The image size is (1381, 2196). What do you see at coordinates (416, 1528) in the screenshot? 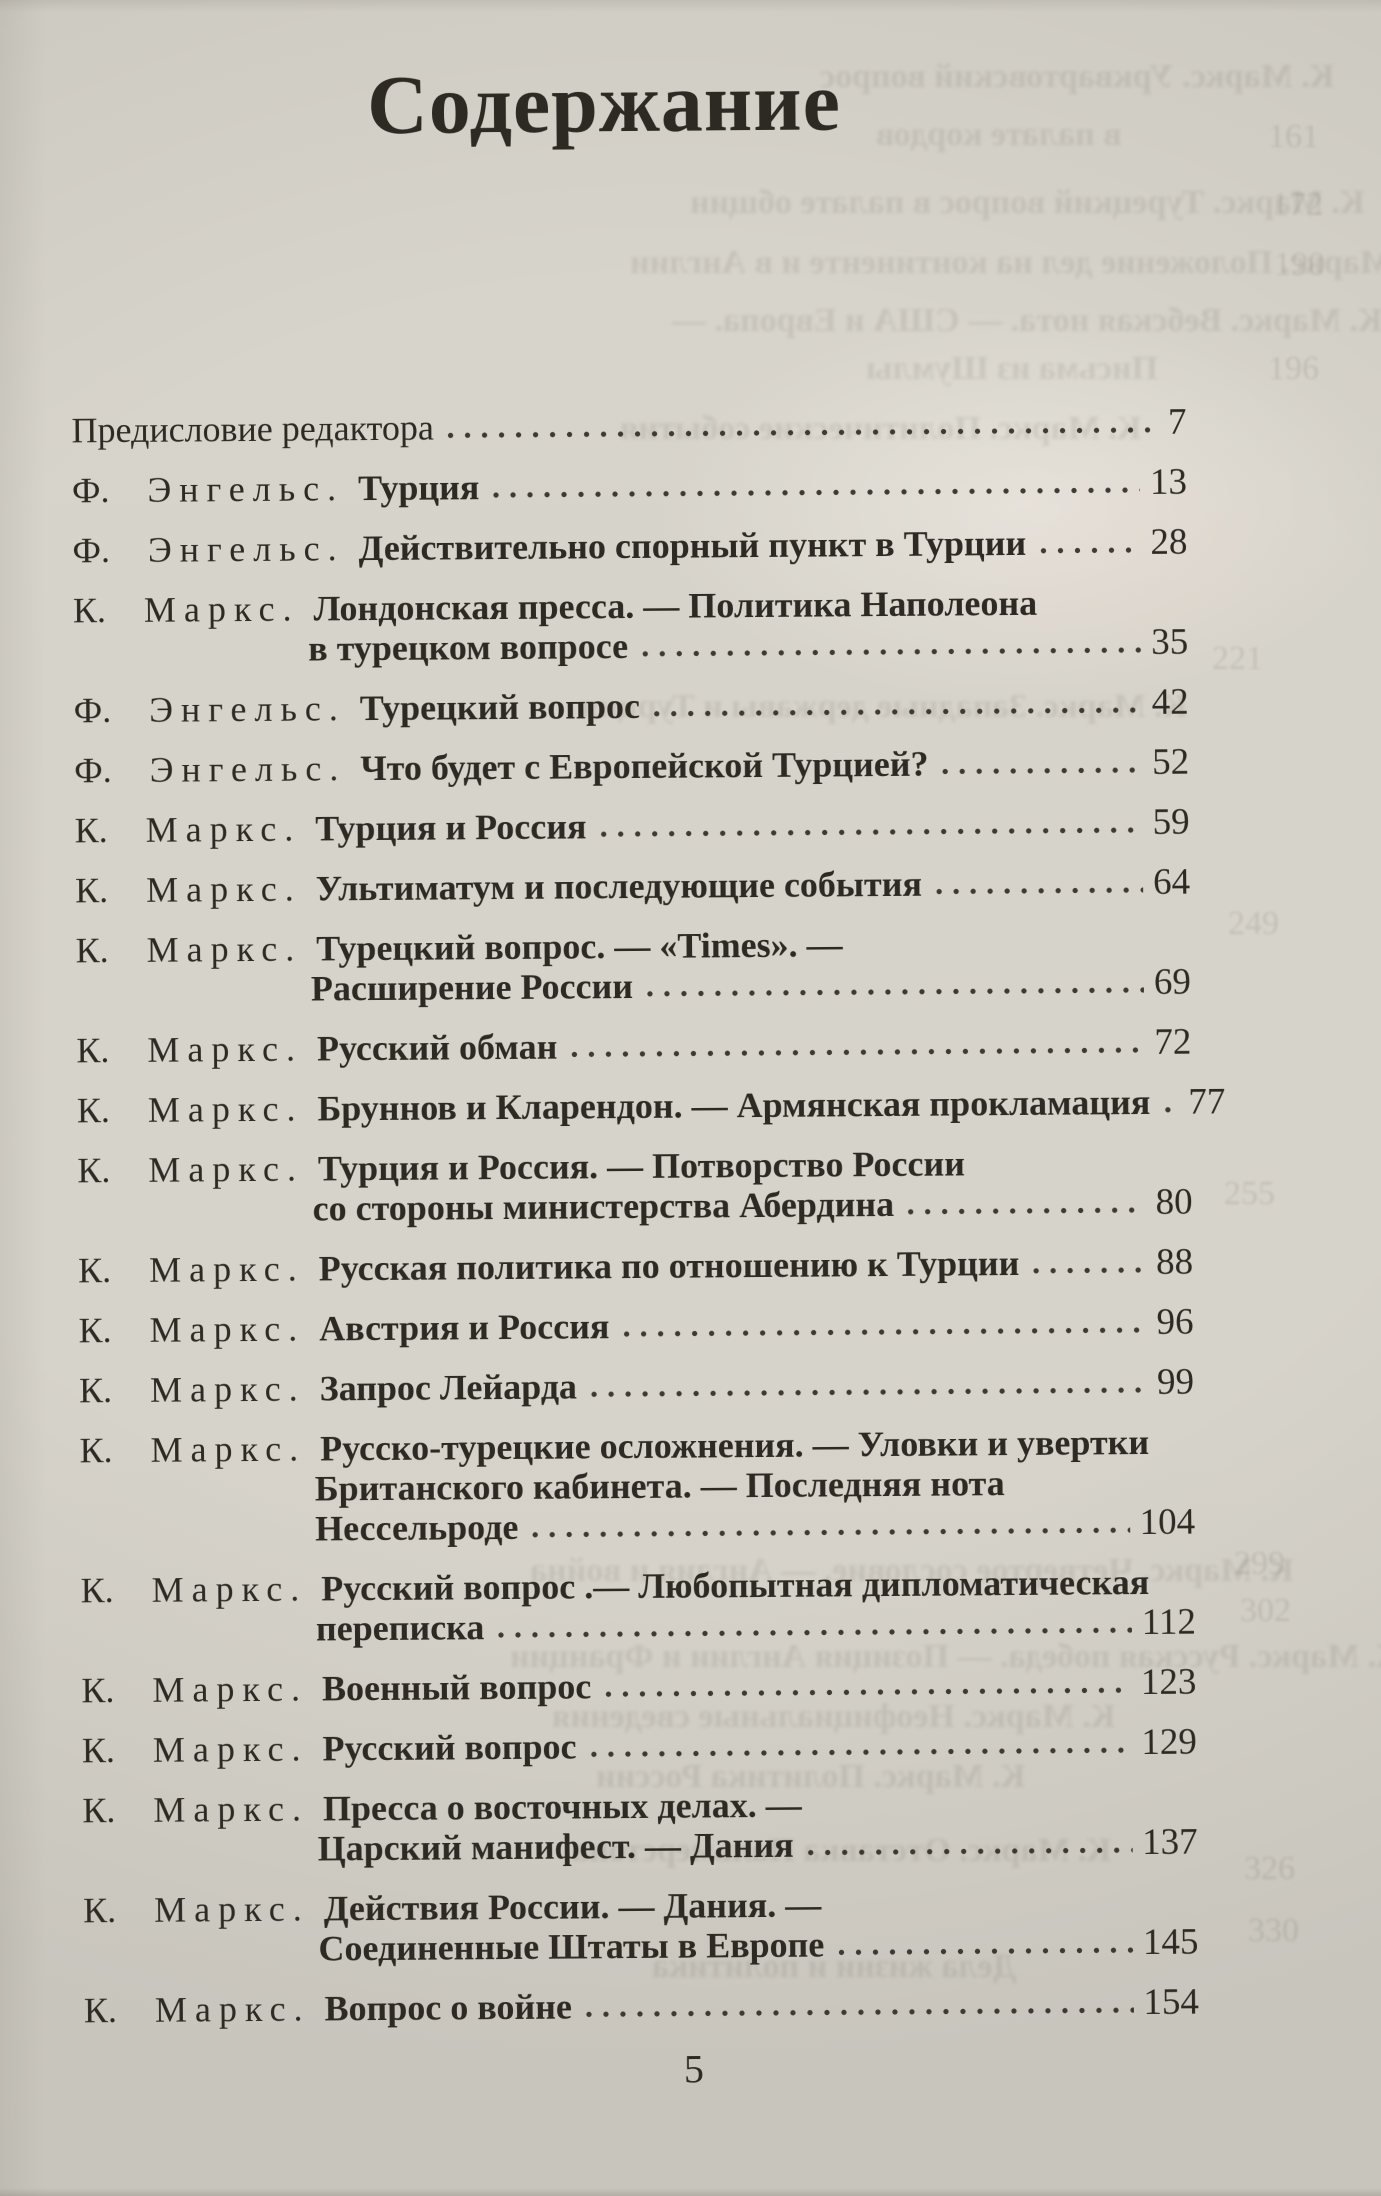
I see `entry-title: Нессельроде` at bounding box center [416, 1528].